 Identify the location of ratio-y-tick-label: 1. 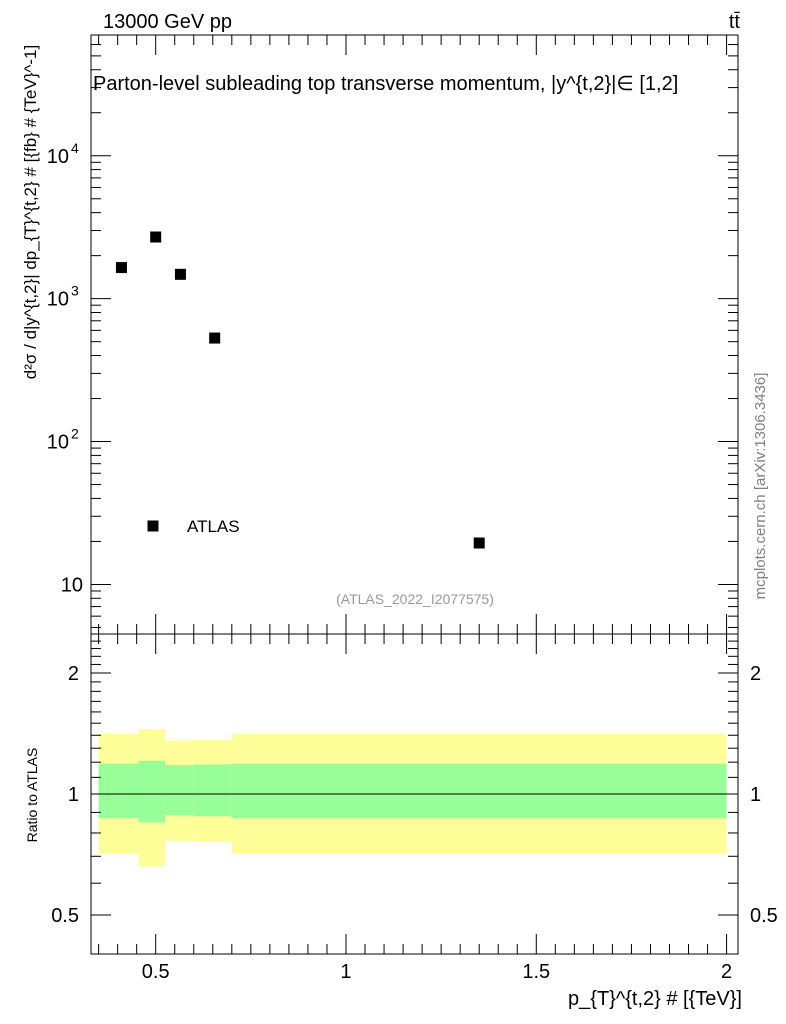
(73, 795).